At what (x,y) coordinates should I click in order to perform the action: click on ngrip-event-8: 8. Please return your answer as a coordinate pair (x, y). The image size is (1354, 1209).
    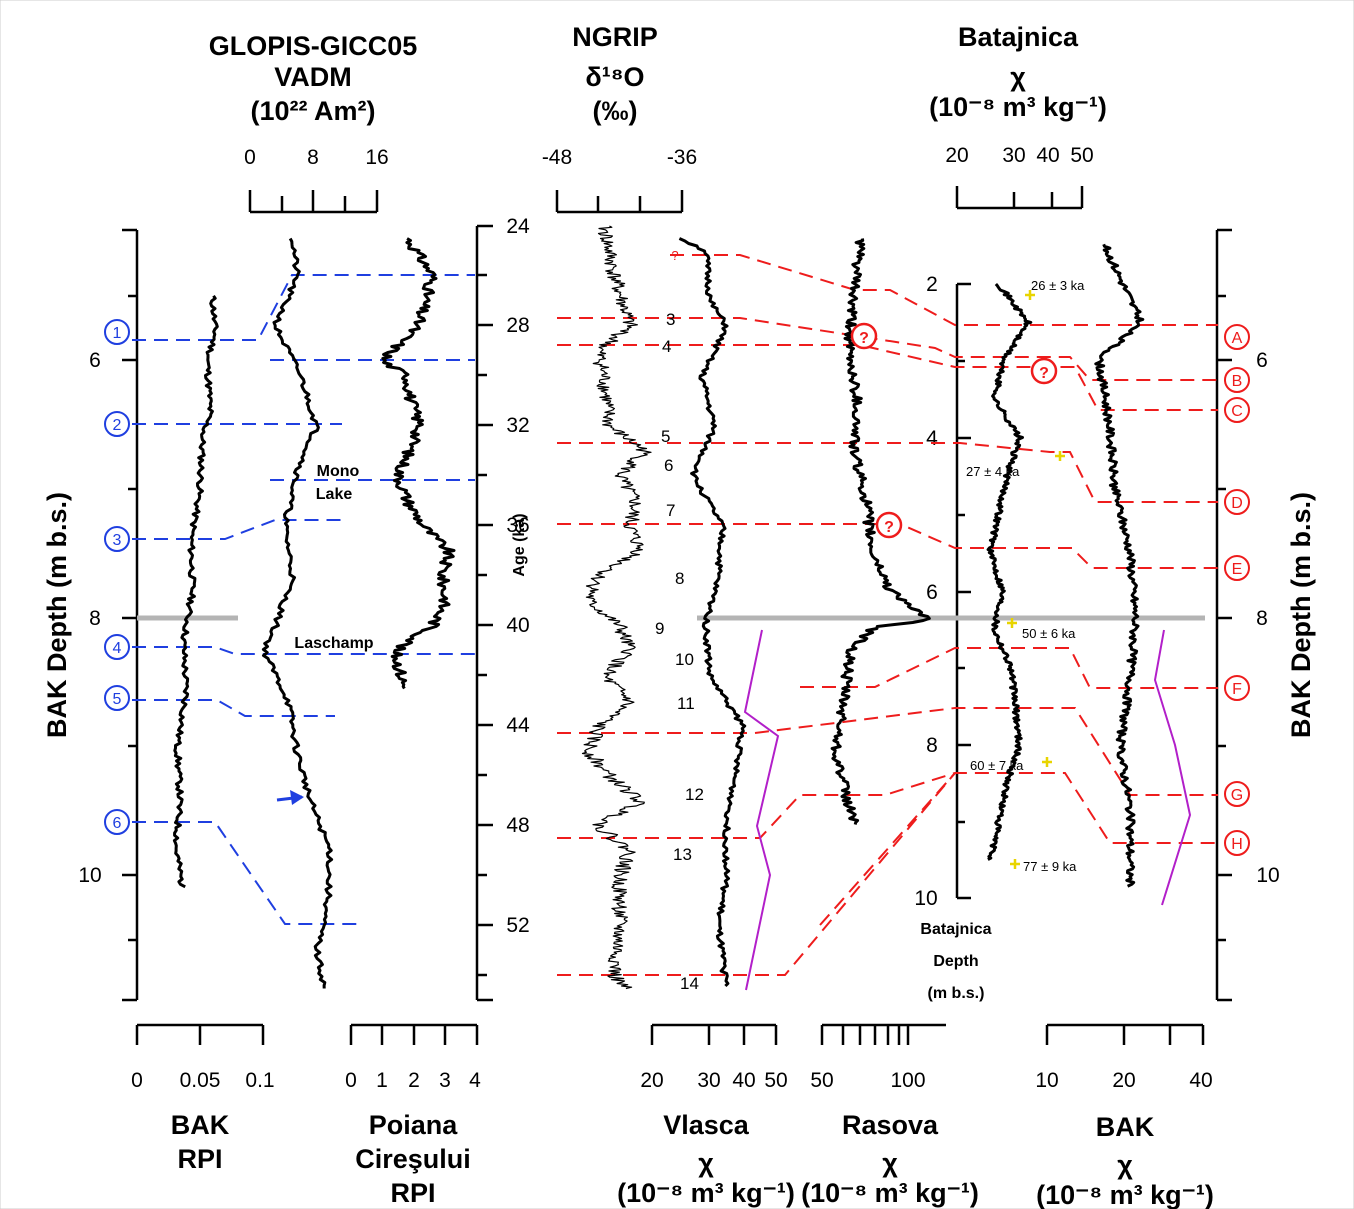
    Looking at the image, I should click on (679, 578).